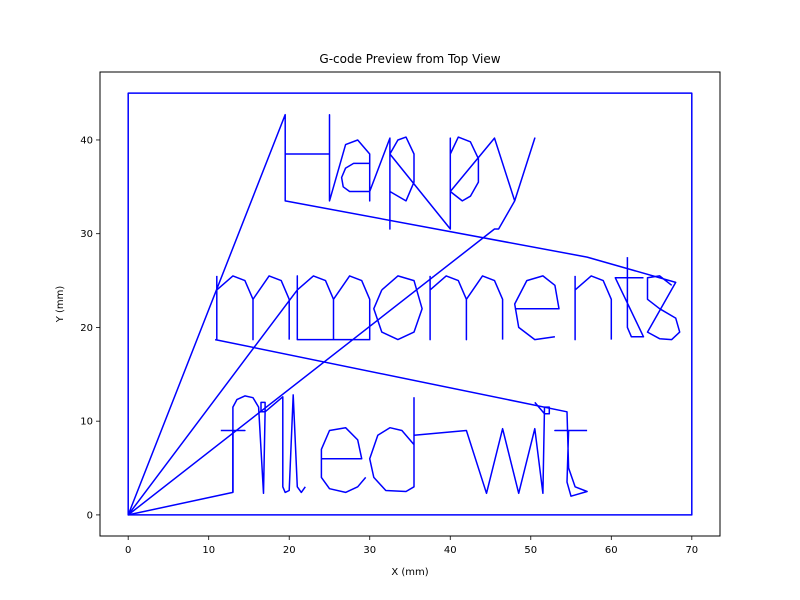 This screenshot has height=600, width=800. Describe the element at coordinates (450, 550) in the screenshot. I see `x-tick-label: 40` at that location.